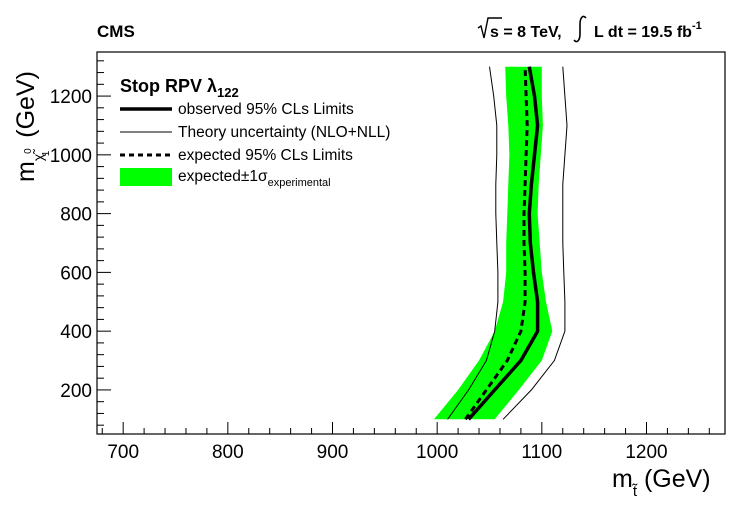 This screenshot has height=509, width=747. I want to click on observed-limit-line, so click(503, 243).